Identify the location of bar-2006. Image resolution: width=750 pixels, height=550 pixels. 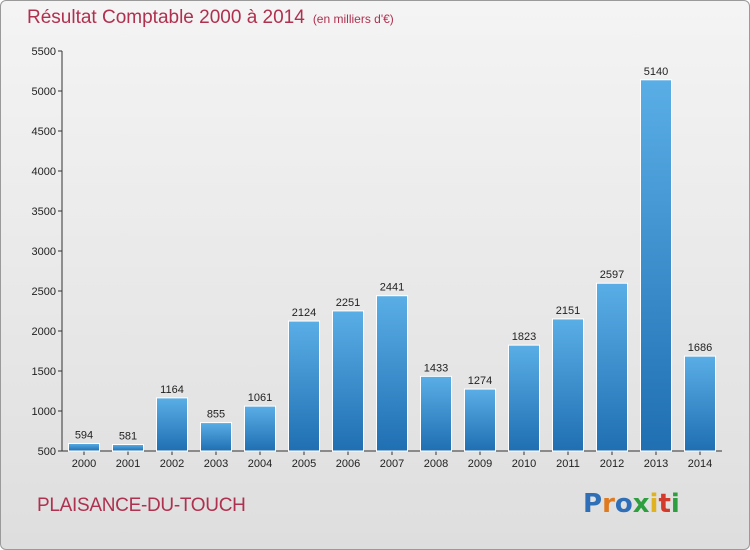
(348, 381).